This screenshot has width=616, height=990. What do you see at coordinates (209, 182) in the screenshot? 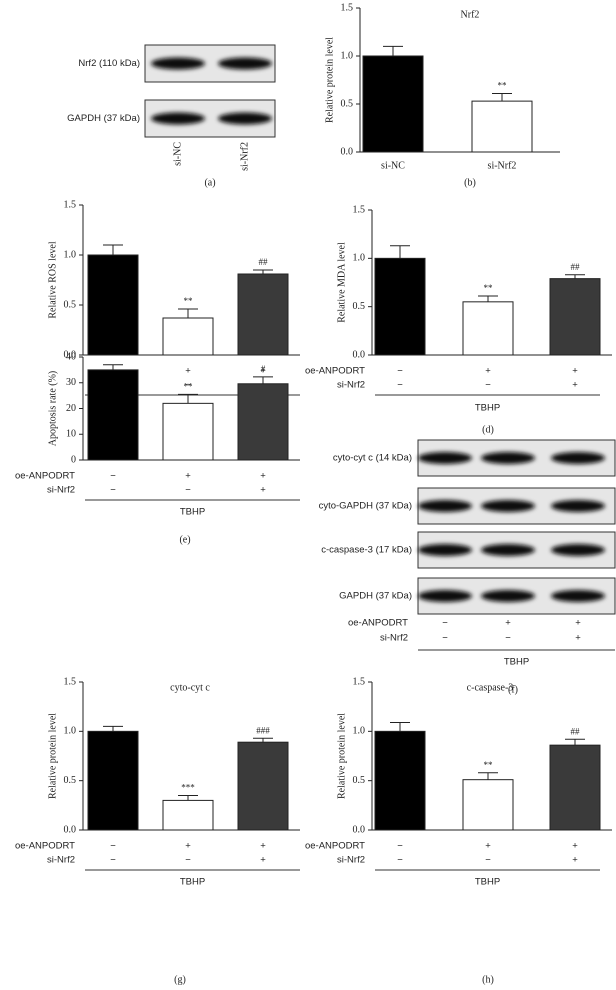
I see `panel-label: (a)` at bounding box center [209, 182].